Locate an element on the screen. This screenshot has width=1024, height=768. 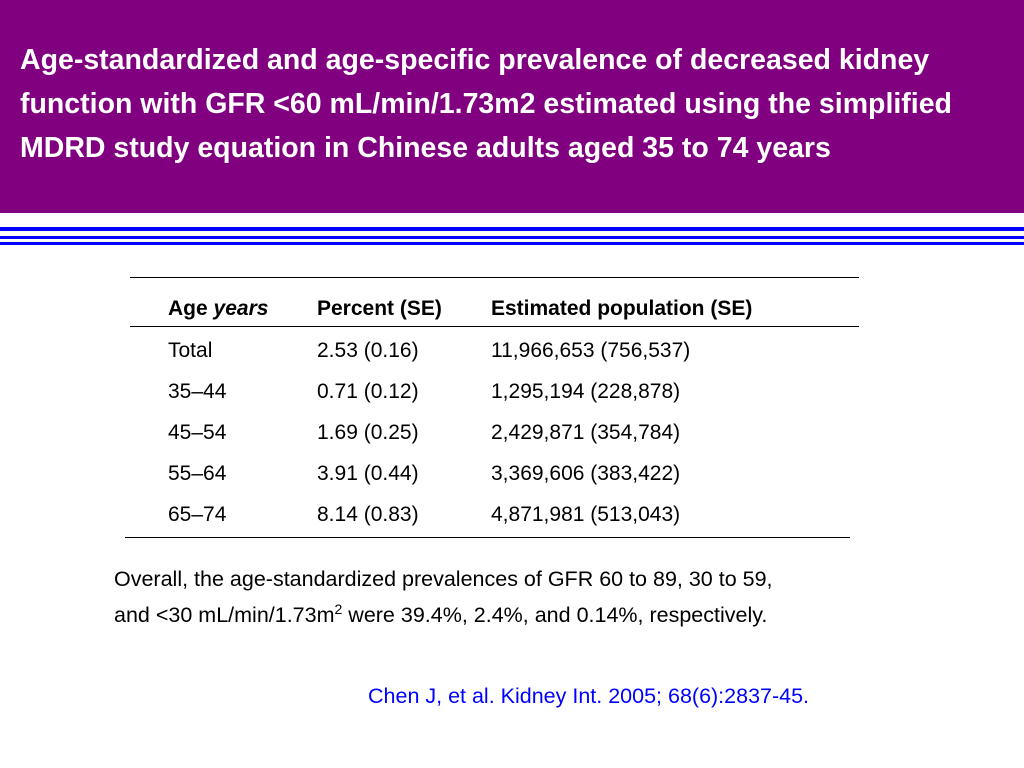
header-age-label: Age is located at coordinates (188, 308).